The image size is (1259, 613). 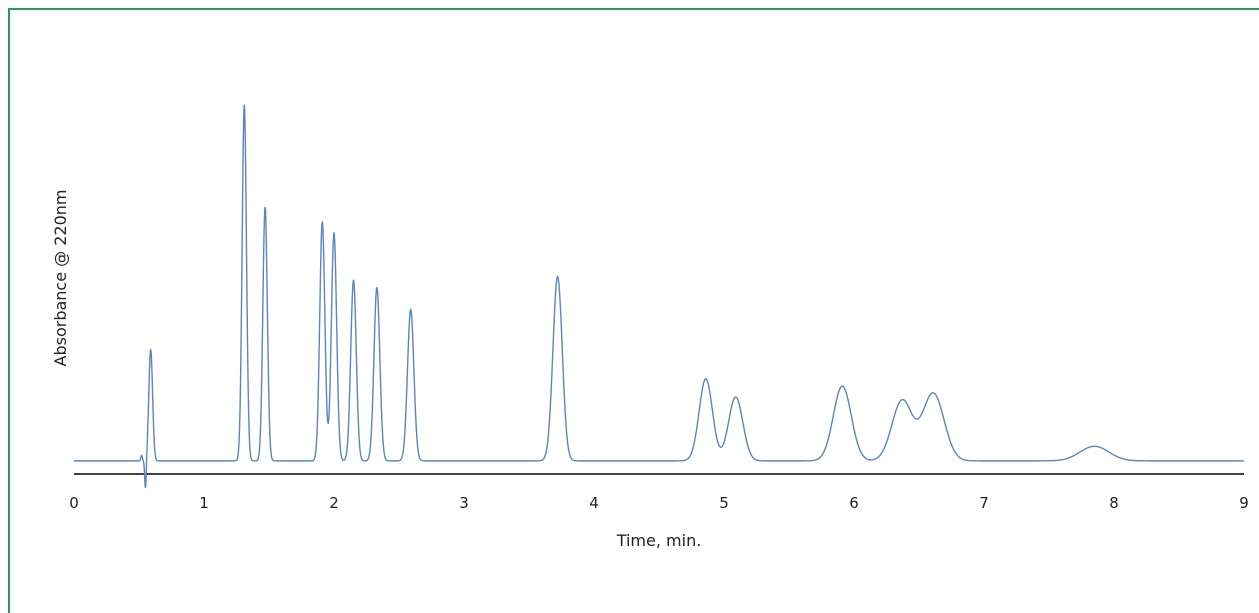 What do you see at coordinates (1114, 503) in the screenshot?
I see `x-tick-label: 8` at bounding box center [1114, 503].